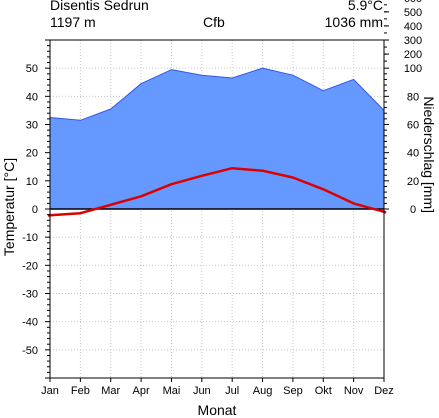  What do you see at coordinates (202, 391) in the screenshot?
I see `month-label: Jun` at bounding box center [202, 391].